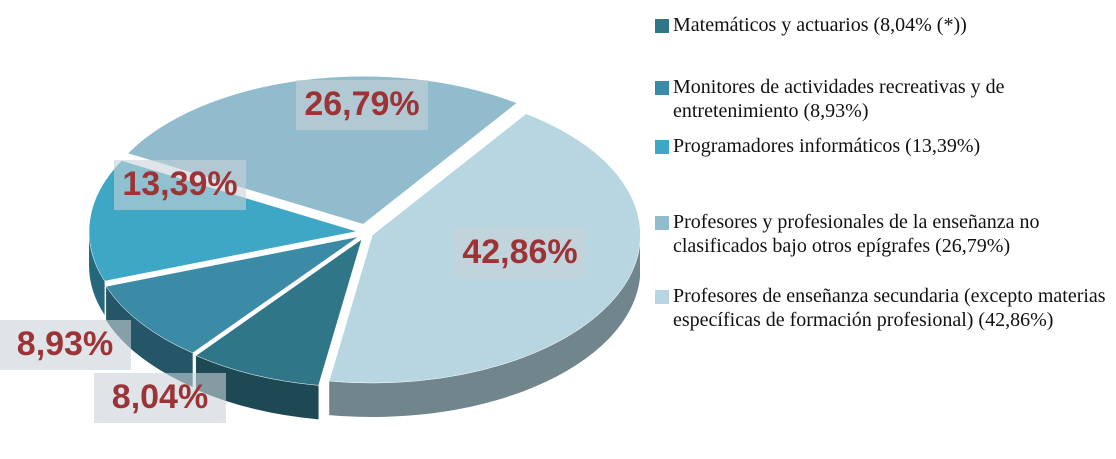 The image size is (1116, 459). Describe the element at coordinates (820, 25) in the screenshot. I see `legend-label: Matemáticos y actuarios (8,04% (*))` at that location.